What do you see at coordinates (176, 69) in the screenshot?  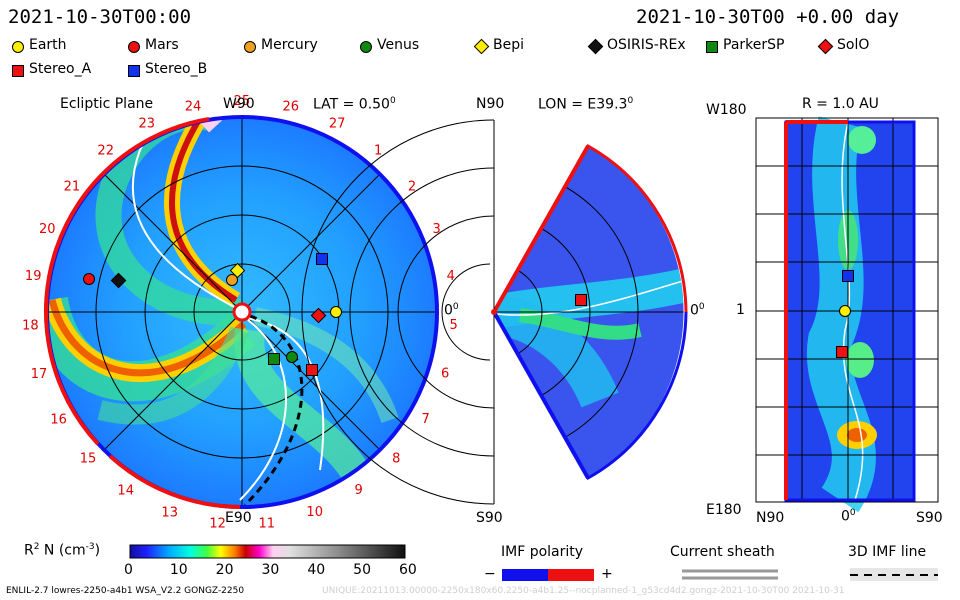 I see `legend-stereo_b-label: Stereo_B` at bounding box center [176, 69].